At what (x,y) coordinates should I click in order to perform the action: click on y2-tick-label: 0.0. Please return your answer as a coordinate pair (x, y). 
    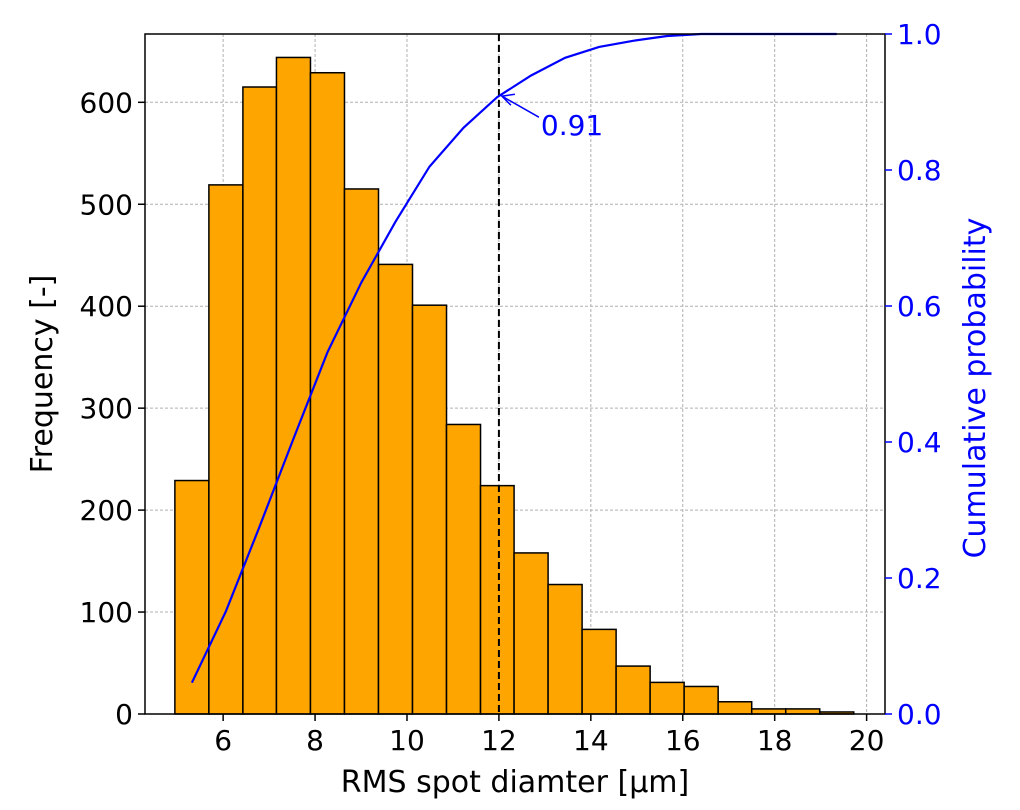
    Looking at the image, I should click on (919, 714).